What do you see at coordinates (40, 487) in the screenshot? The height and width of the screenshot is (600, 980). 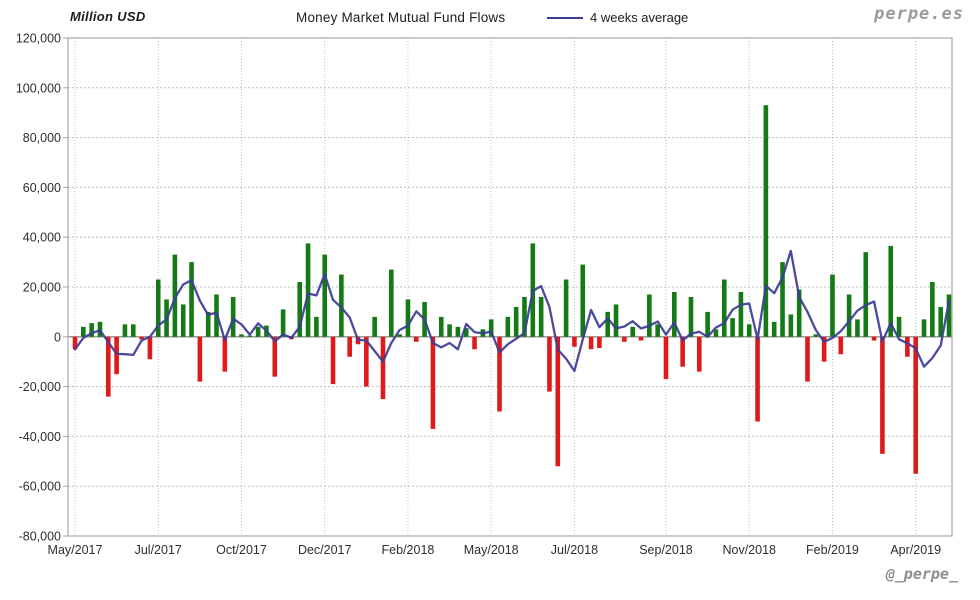 I see `y-tick-label: -60,000` at bounding box center [40, 487].